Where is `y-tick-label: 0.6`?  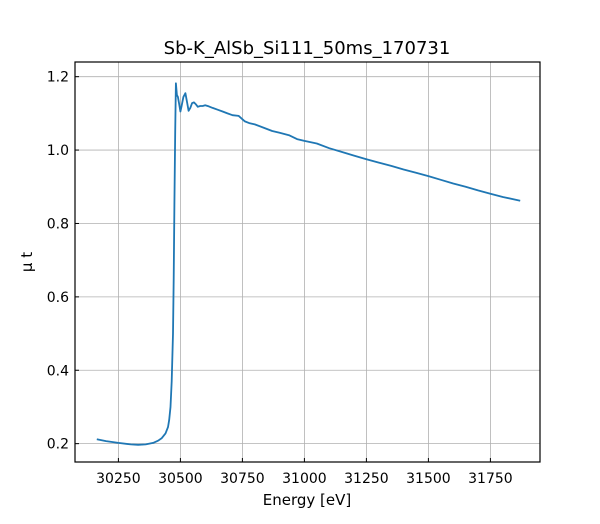 y-tick-label: 0.6 is located at coordinates (58, 298).